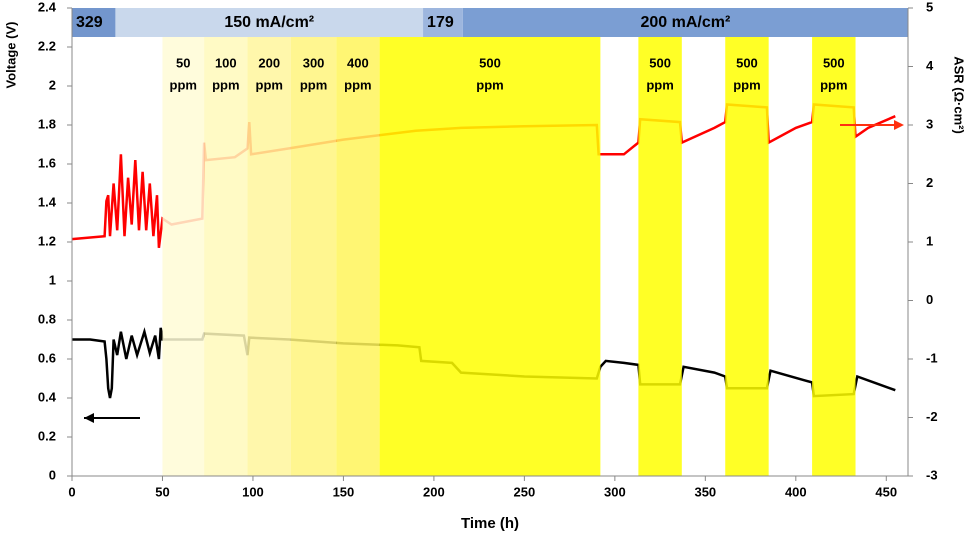 Image resolution: width=970 pixels, height=536 pixels. What do you see at coordinates (253, 491) in the screenshot?
I see `x-tick-label: 100` at bounding box center [253, 491].